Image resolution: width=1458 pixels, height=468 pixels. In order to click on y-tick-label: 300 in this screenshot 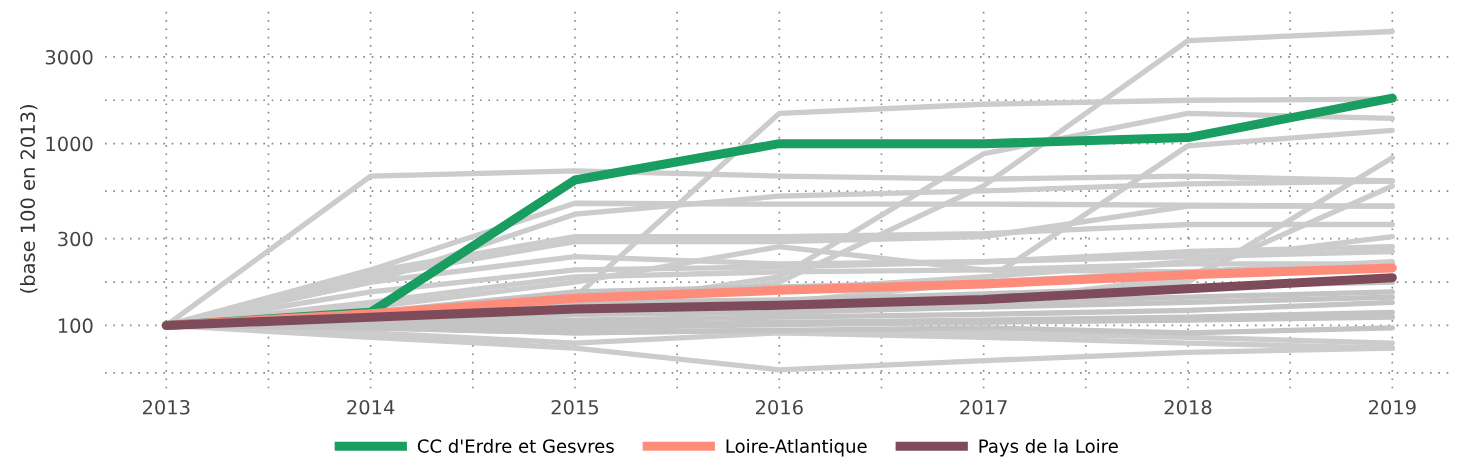, I will do `click(75, 239)`.